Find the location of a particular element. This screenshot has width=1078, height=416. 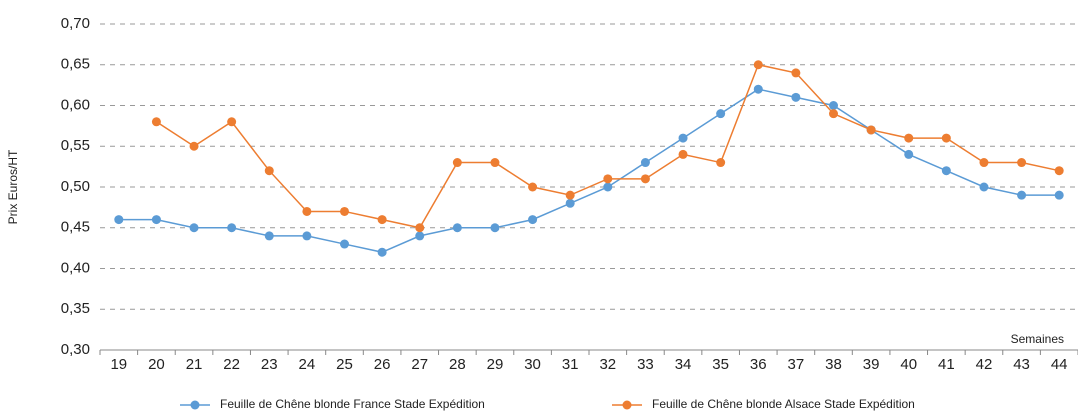

x-tick-label: 33 is located at coordinates (645, 364).